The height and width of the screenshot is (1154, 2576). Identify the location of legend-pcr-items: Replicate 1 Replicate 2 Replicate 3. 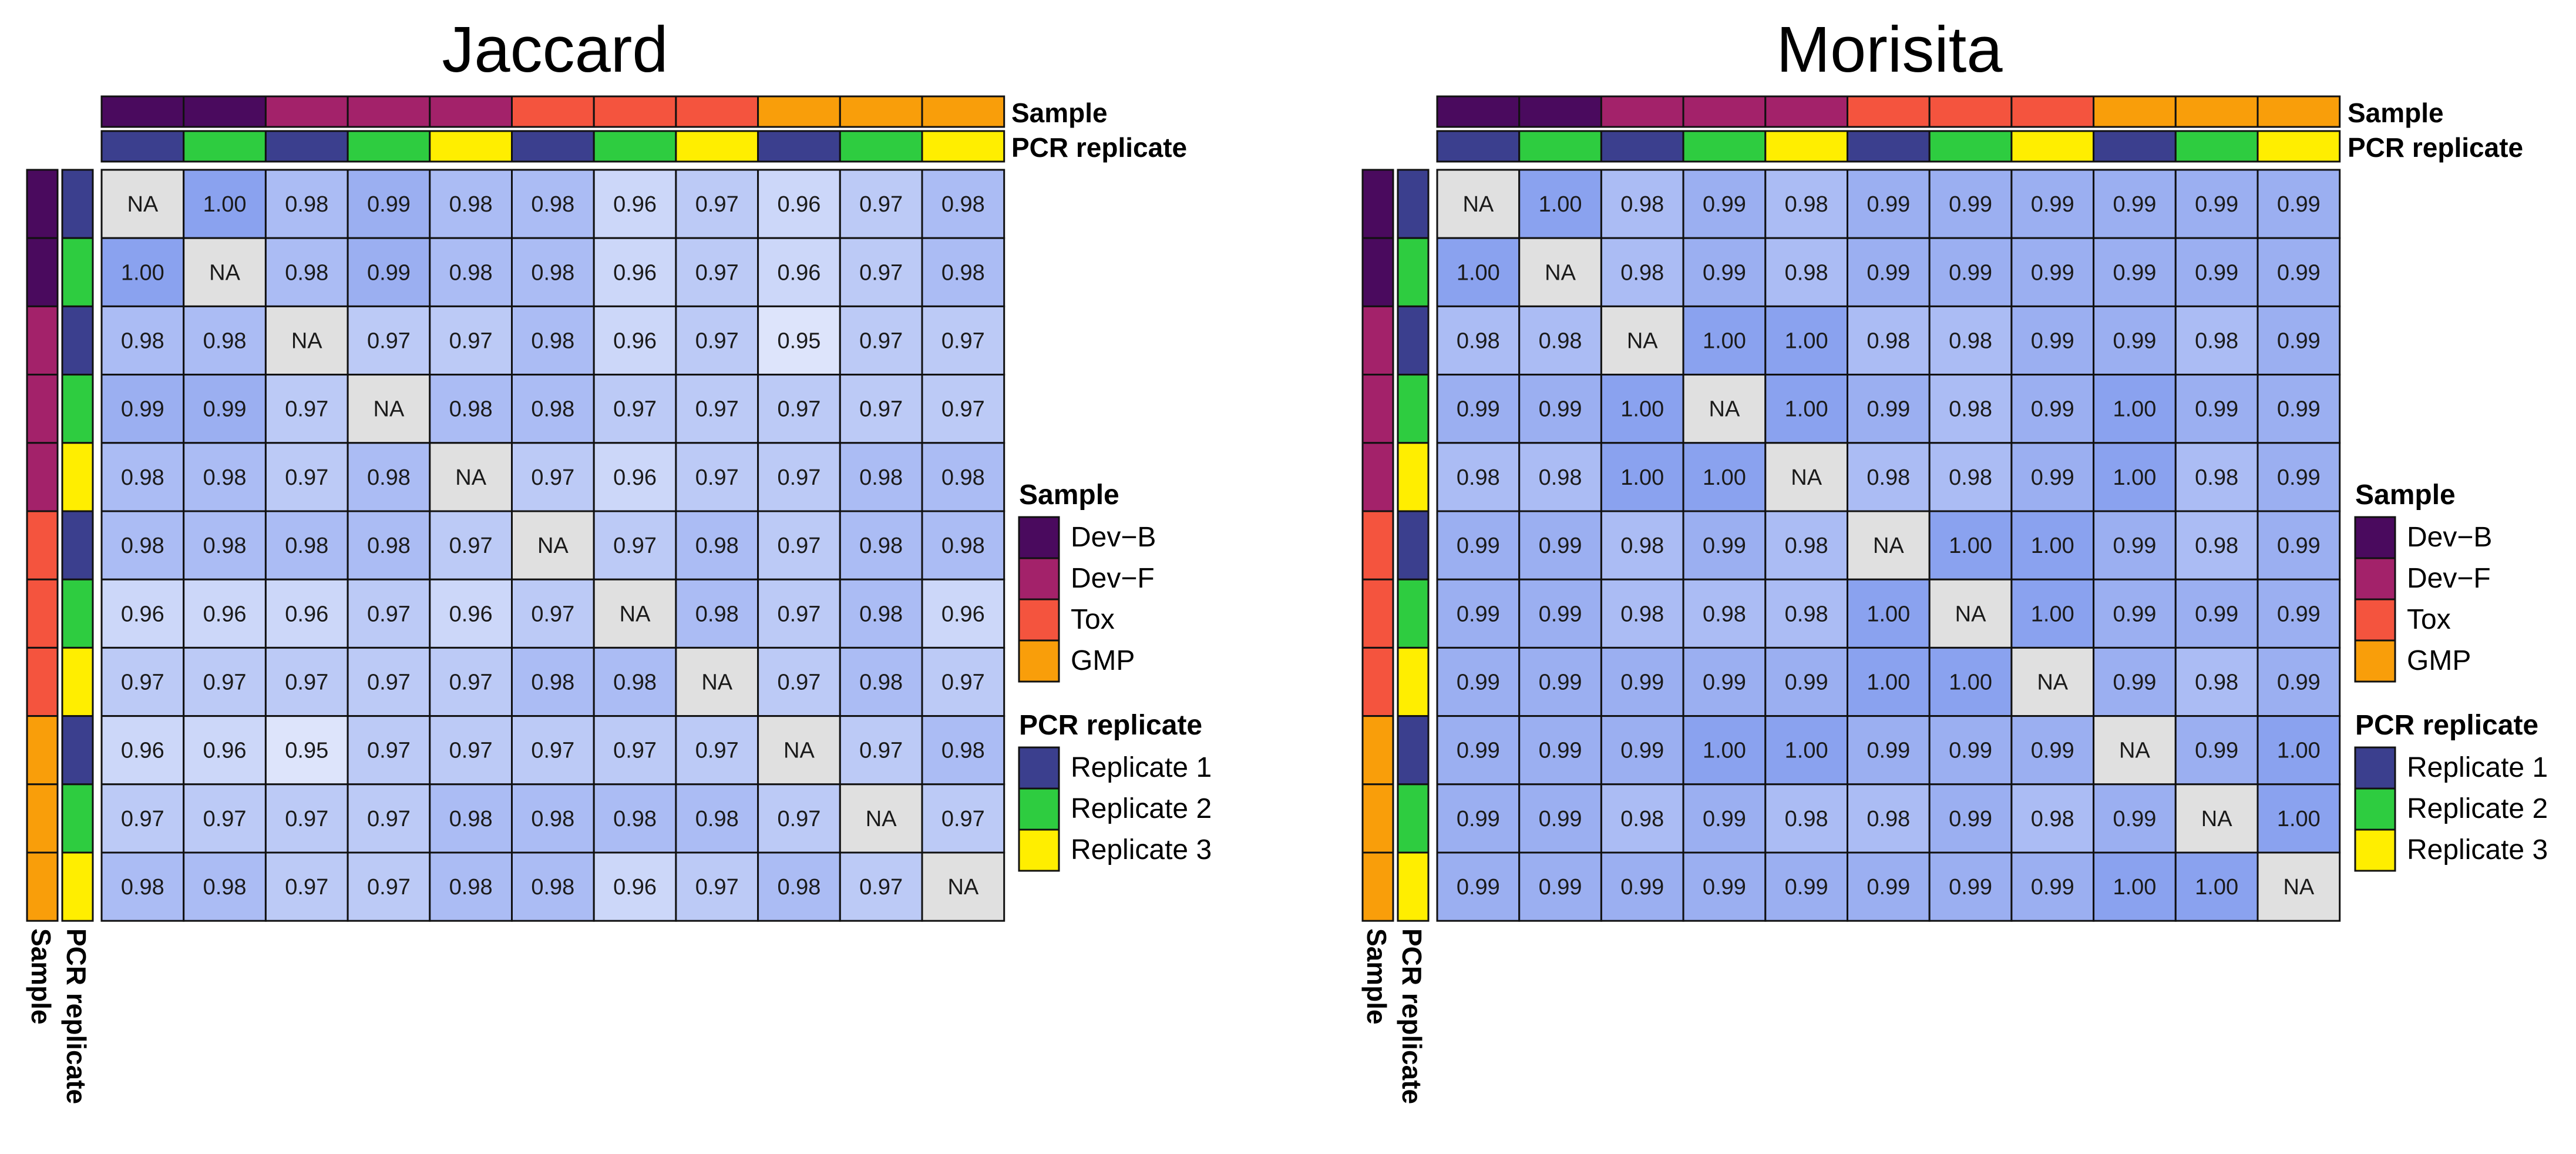
(2451, 809).